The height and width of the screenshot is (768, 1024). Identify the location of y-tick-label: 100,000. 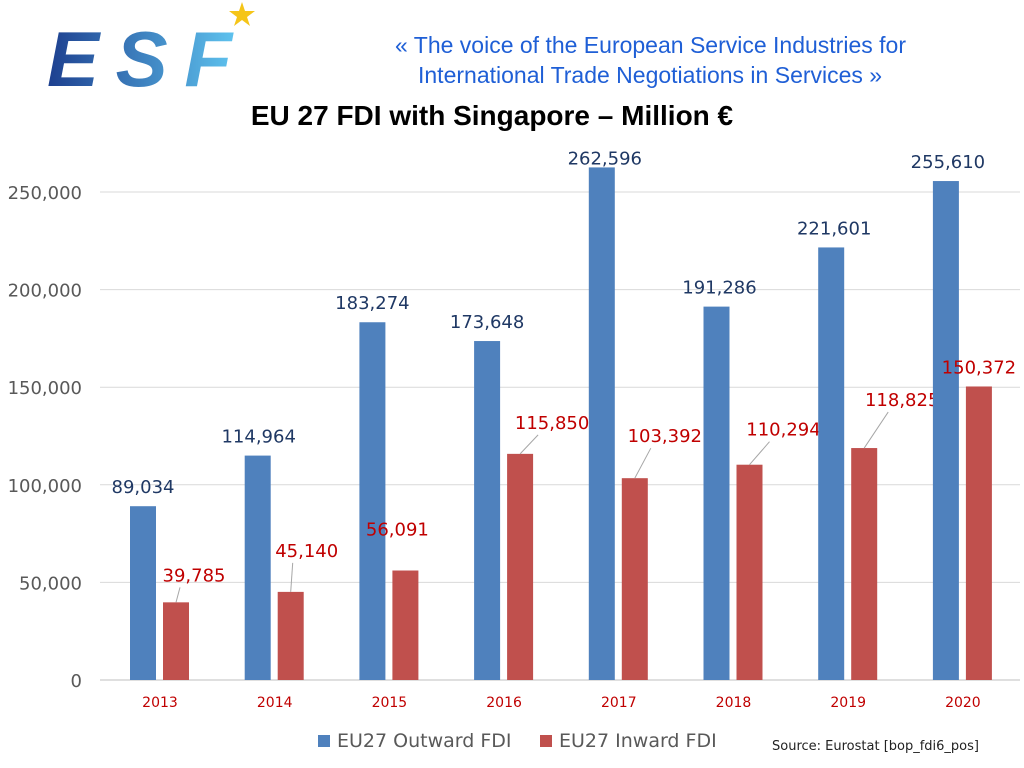
(45, 486).